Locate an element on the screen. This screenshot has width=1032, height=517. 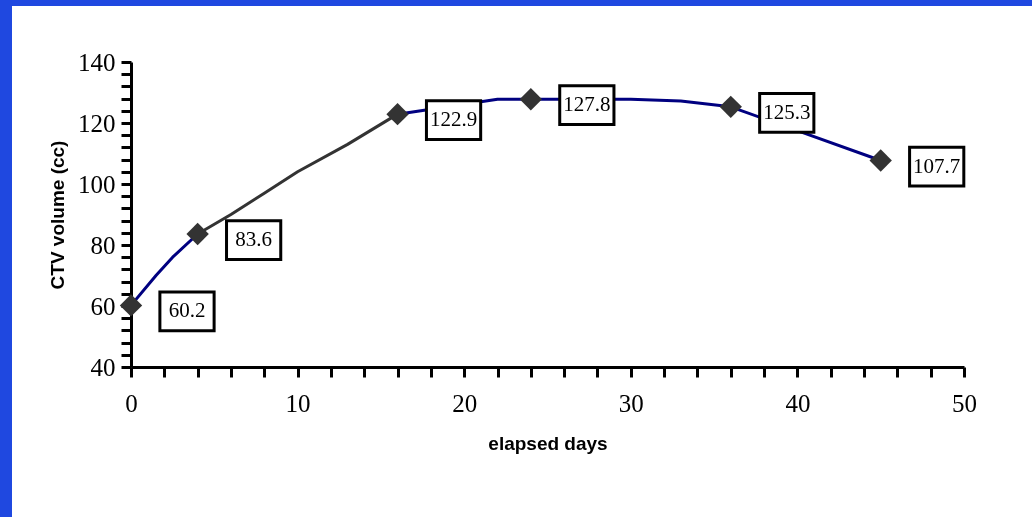
data-label: 125.3 is located at coordinates (787, 111).